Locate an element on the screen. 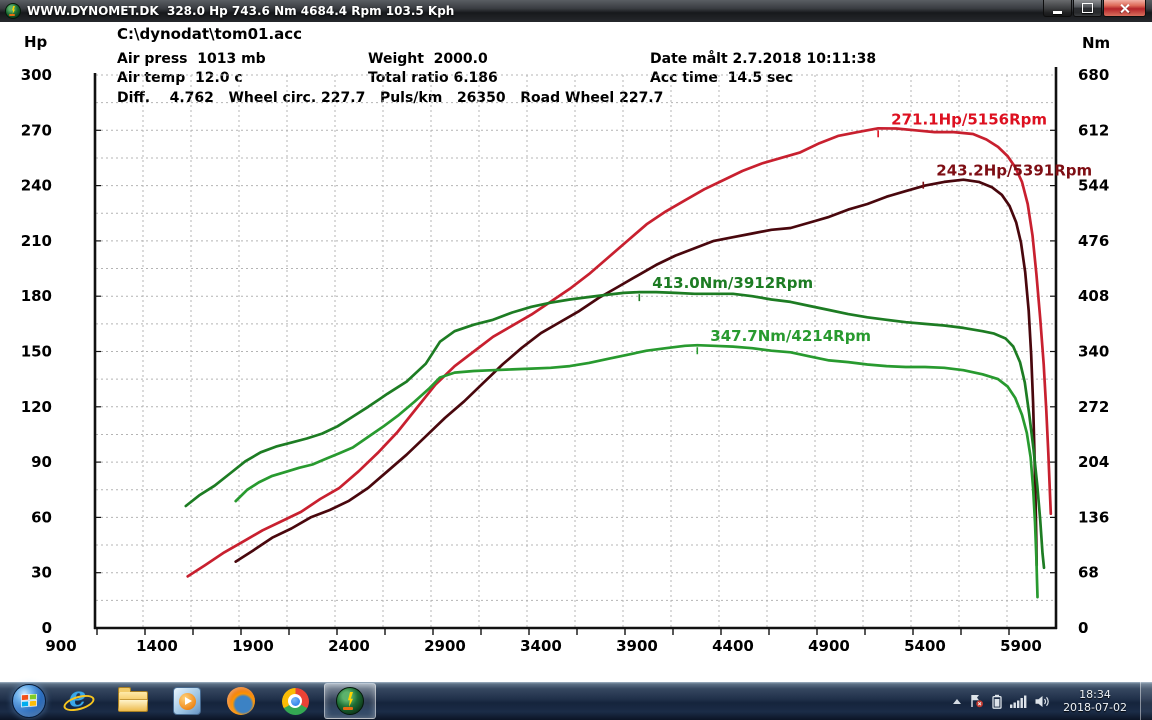  close-button is located at coordinates (1124, 8).